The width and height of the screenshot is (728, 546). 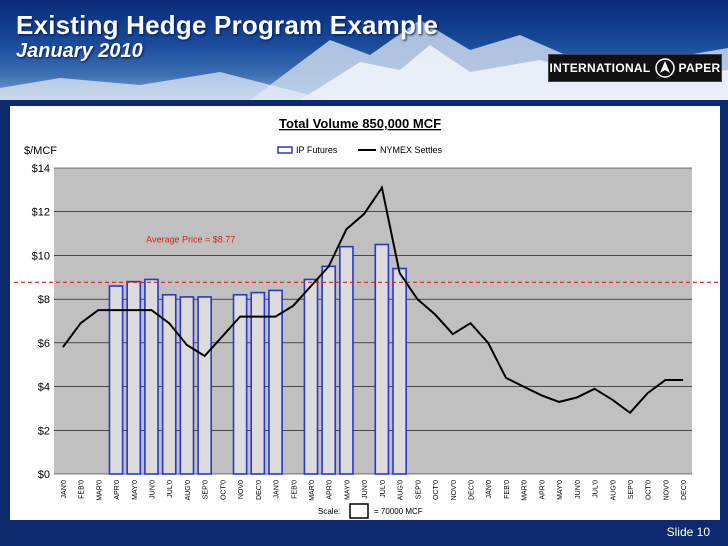 I want to click on y-tick-label: $0, so click(x=44, y=475).